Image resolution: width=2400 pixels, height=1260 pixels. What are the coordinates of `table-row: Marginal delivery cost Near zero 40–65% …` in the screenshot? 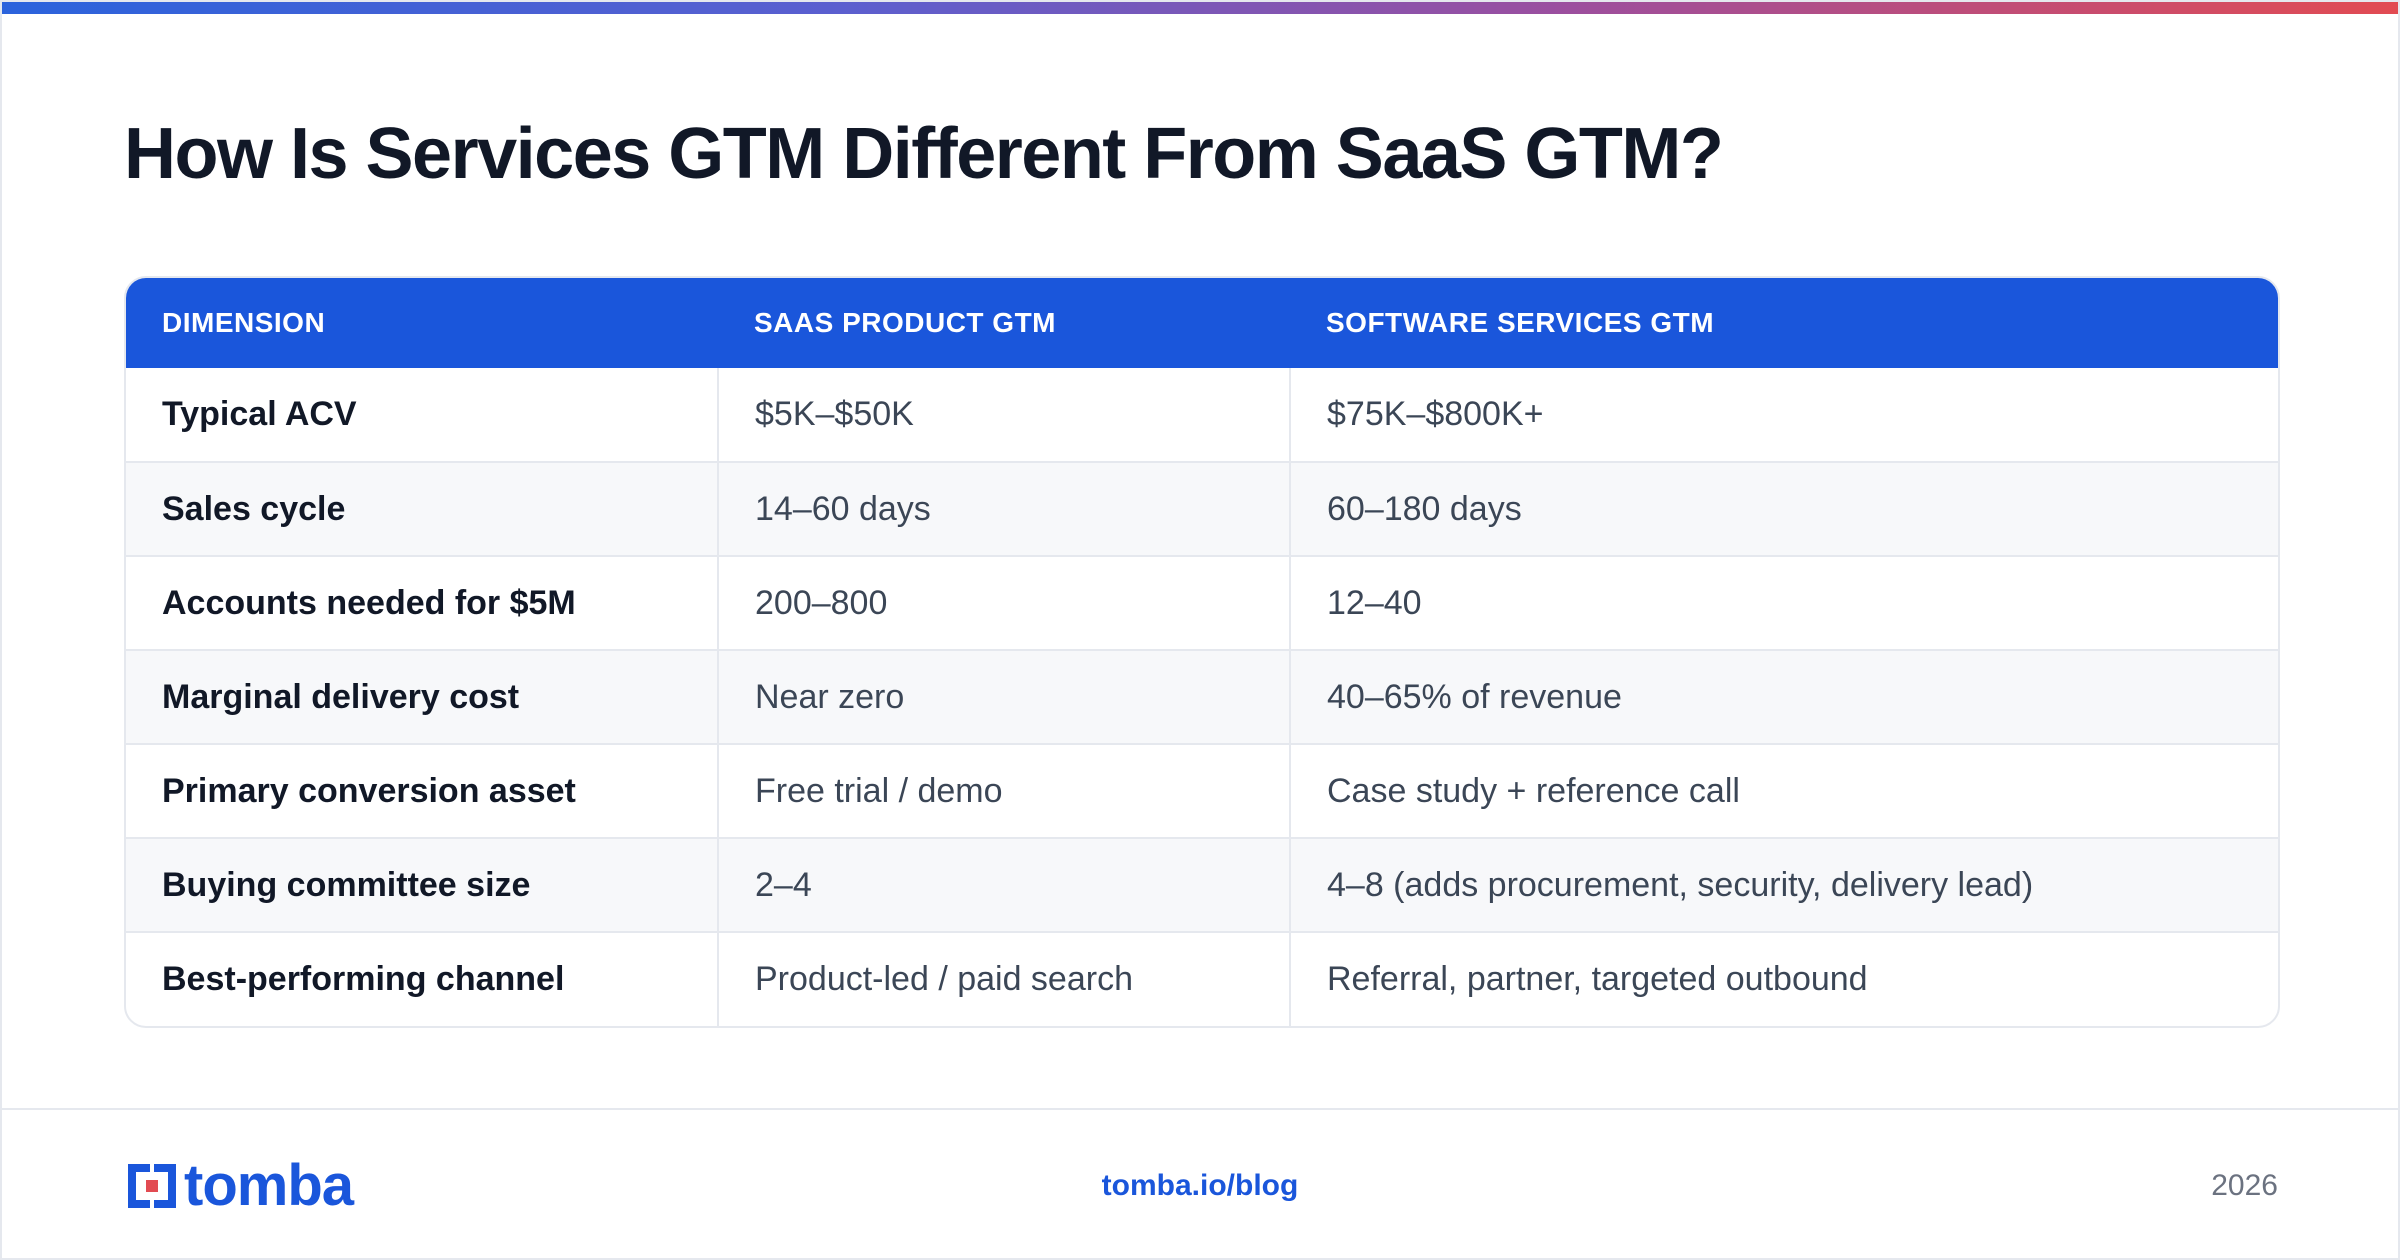 It's located at (1202, 697).